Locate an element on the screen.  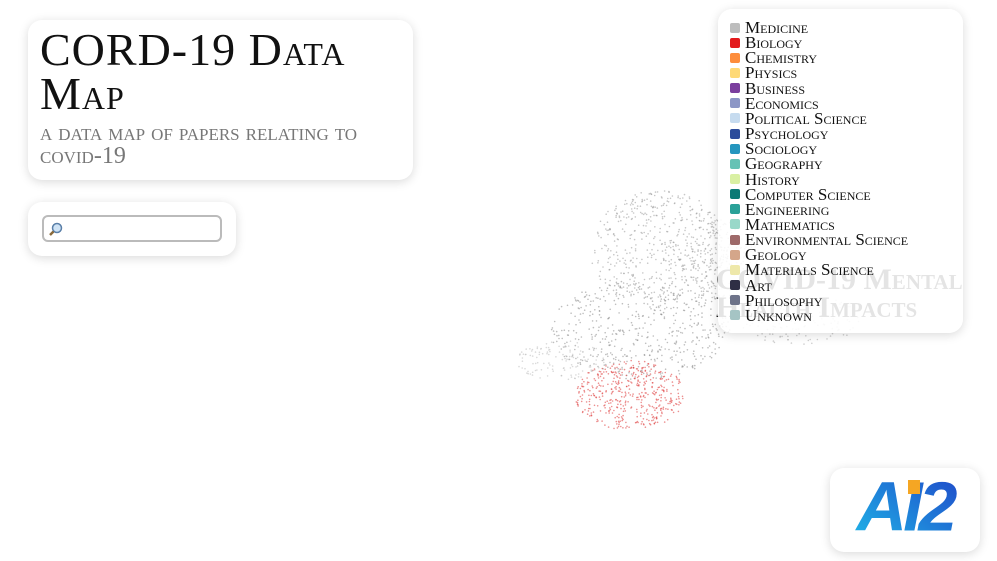
search-input is located at coordinates (132, 228).